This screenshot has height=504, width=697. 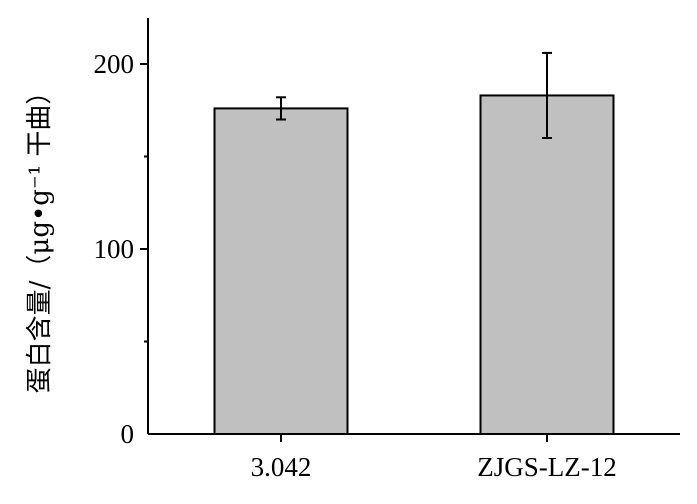 I want to click on y-tick-label: 100, so click(x=114, y=249).